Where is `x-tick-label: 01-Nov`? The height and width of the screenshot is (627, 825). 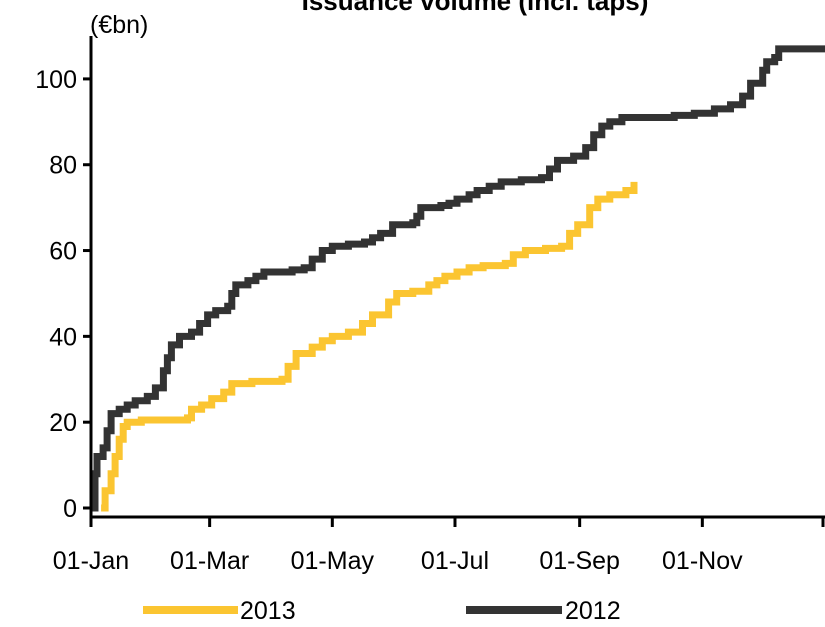 x-tick-label: 01-Nov is located at coordinates (702, 561).